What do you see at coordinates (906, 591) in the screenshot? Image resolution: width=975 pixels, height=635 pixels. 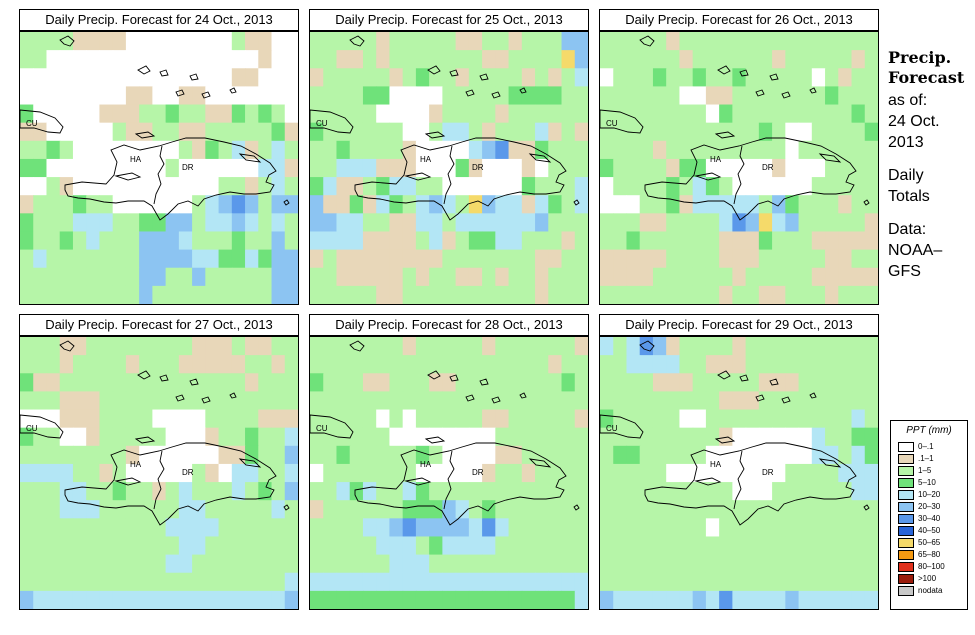 I see `legend-swatch` at bounding box center [906, 591].